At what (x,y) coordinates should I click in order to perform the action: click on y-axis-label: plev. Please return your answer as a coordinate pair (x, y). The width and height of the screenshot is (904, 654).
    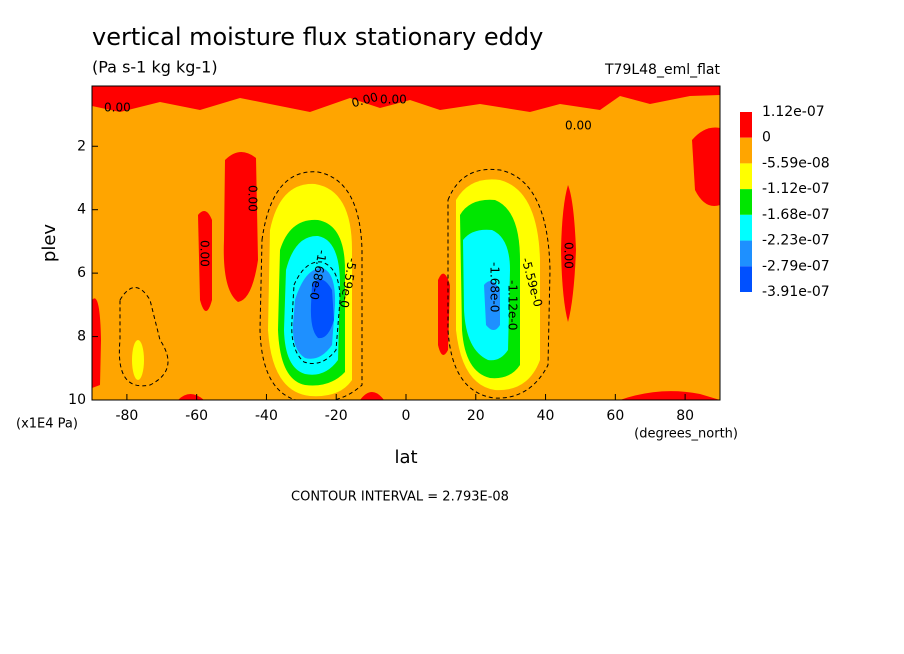
    Looking at the image, I should click on (49, 243).